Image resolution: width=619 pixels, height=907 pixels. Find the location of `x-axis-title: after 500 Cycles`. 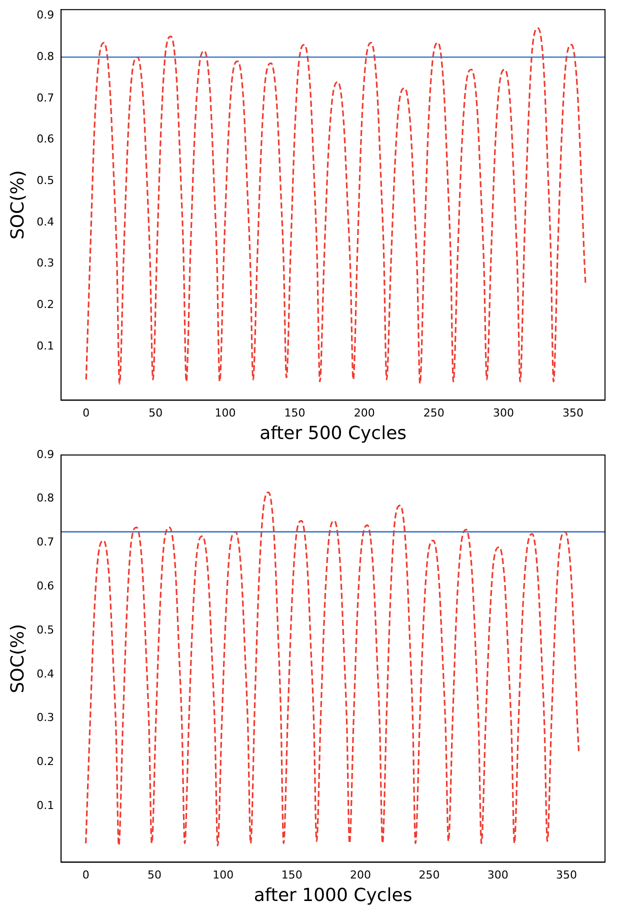

x-axis-title: after 500 Cycles is located at coordinates (333, 433).